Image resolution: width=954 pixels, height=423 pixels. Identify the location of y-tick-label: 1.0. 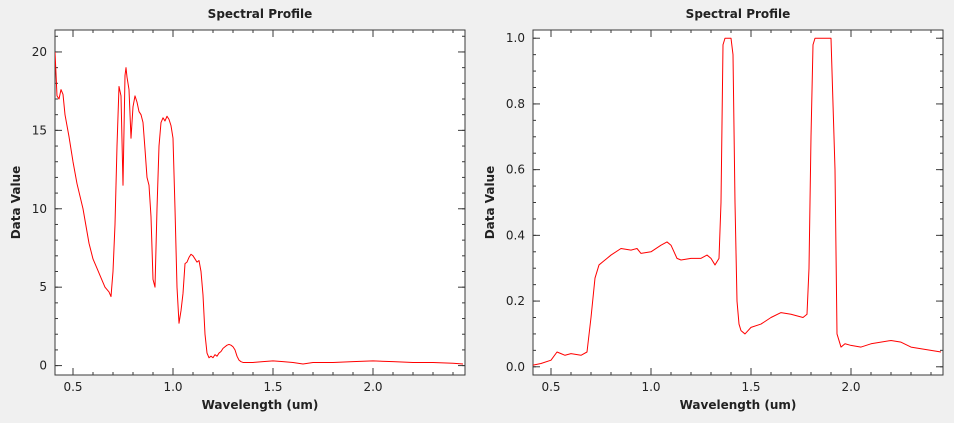
(515, 38).